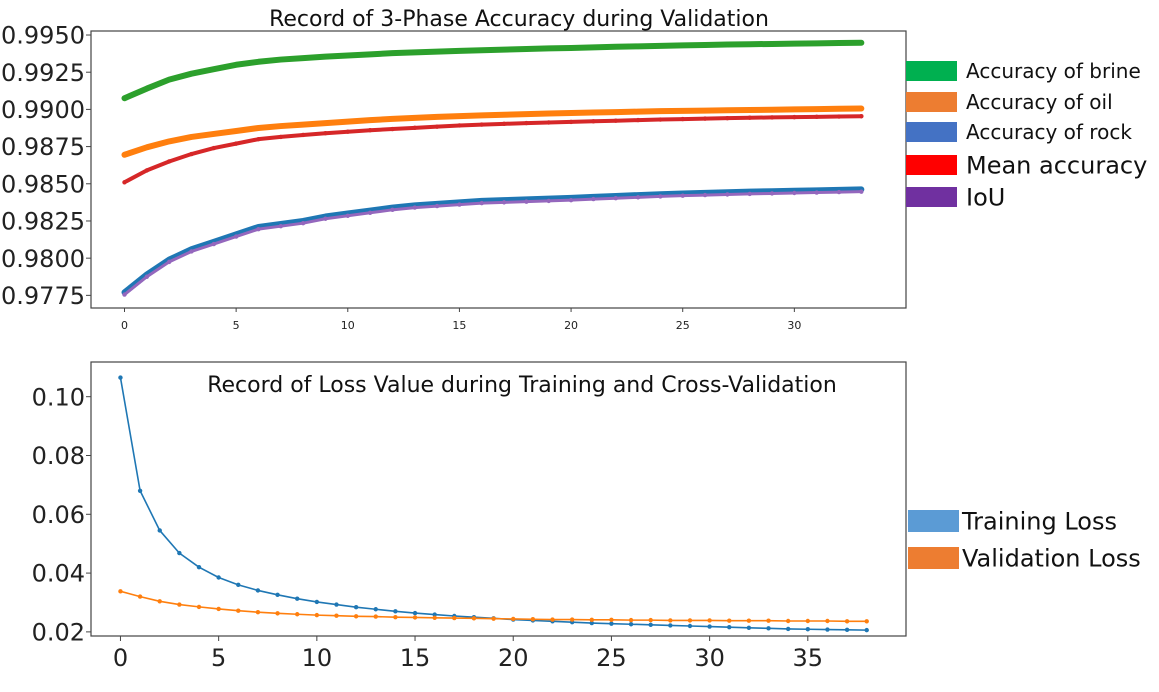  Describe the element at coordinates (683, 325) in the screenshot. I see `x-tick-label: 25` at that location.